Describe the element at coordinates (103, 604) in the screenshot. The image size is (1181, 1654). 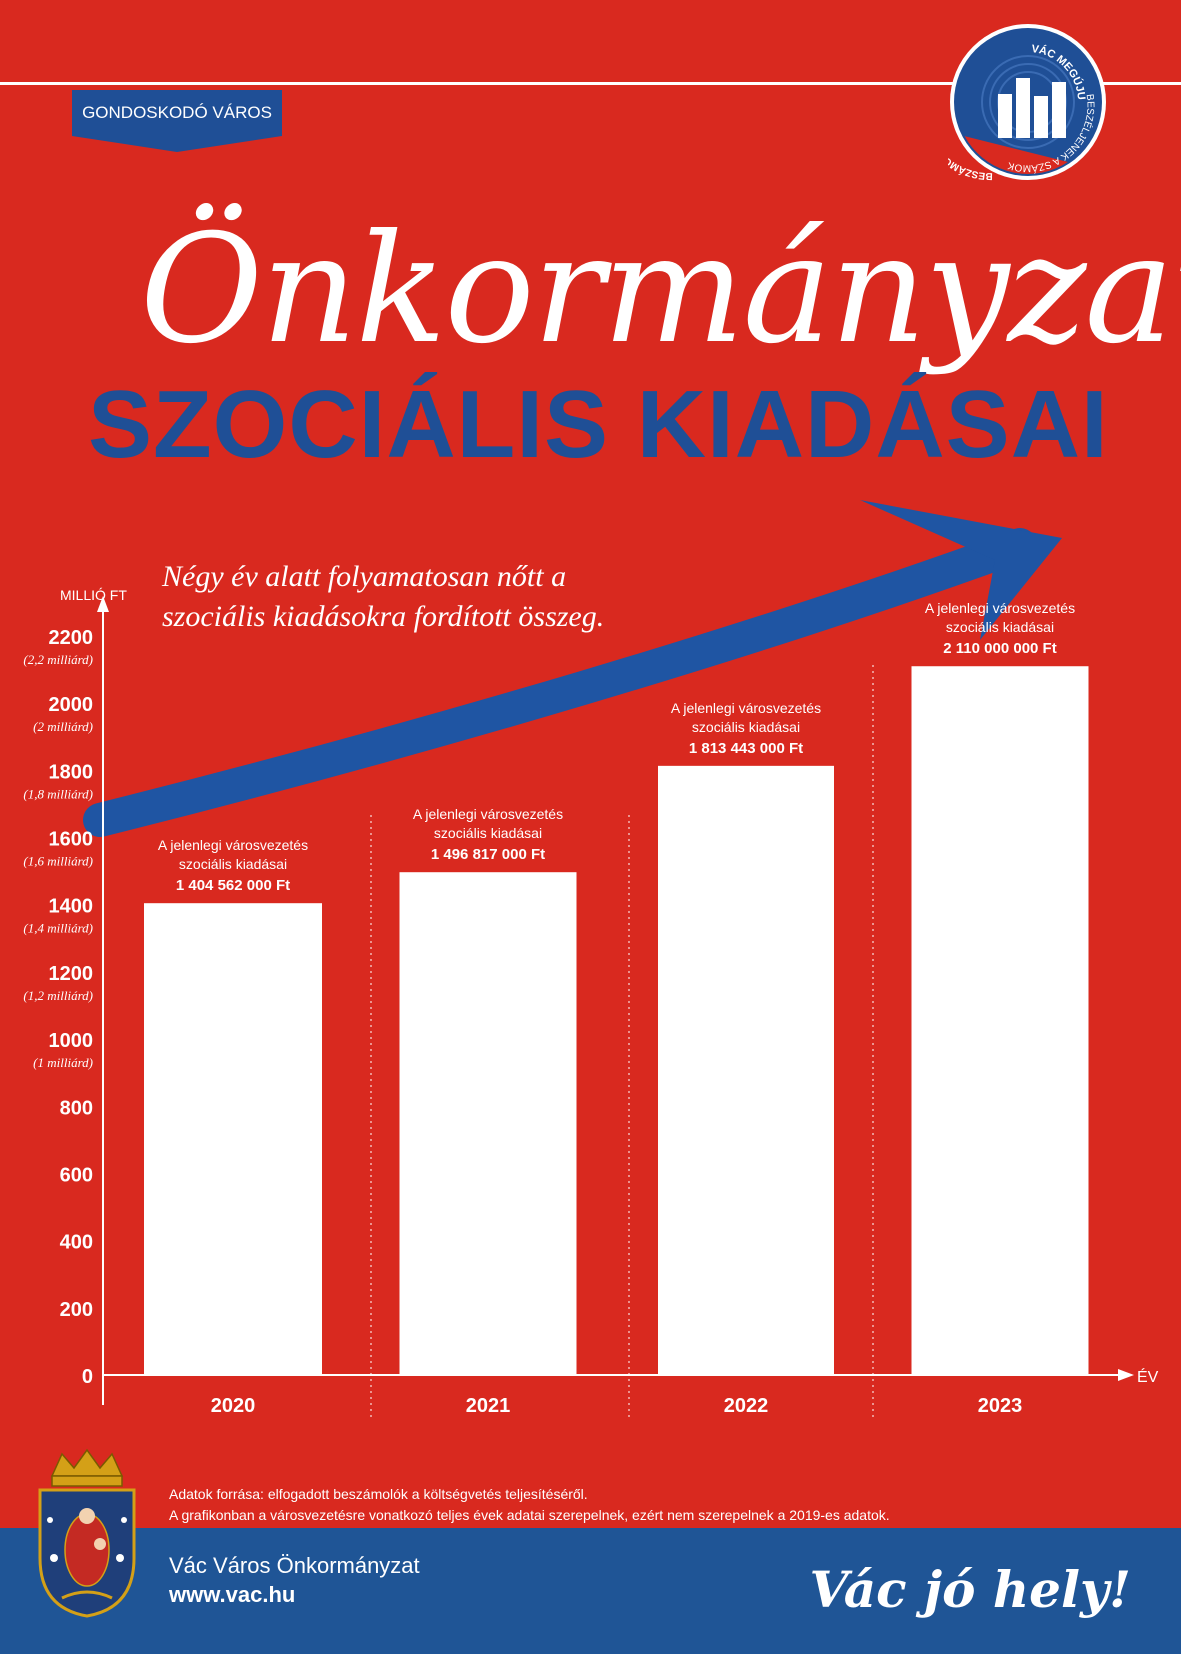
I see `y-axis-arrow` at that location.